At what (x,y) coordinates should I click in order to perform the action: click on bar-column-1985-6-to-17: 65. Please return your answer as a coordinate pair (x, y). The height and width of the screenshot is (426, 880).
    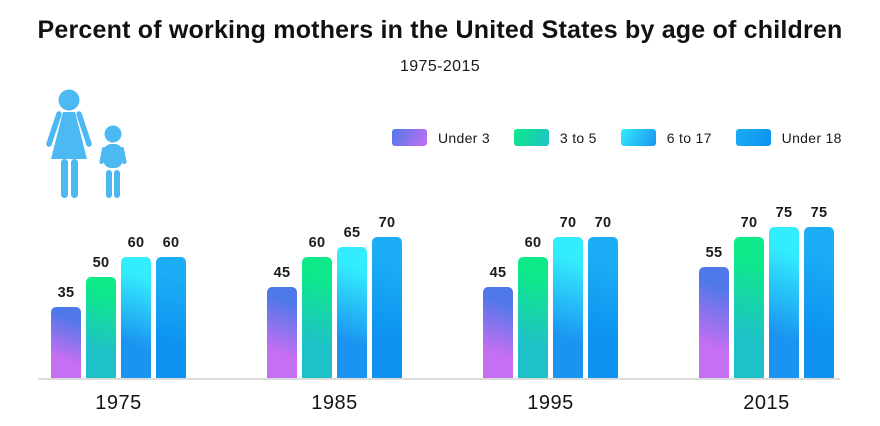
    Looking at the image, I should click on (352, 301).